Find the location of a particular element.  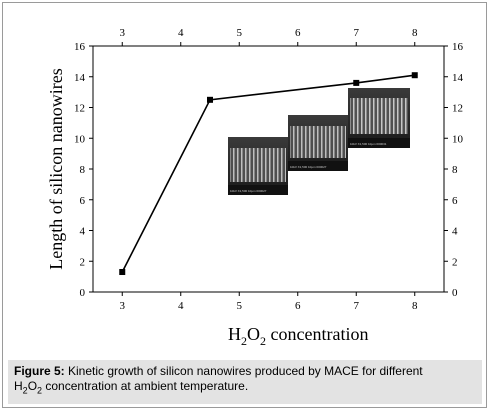

y-tick-label-right: 16 is located at coordinates (458, 47).